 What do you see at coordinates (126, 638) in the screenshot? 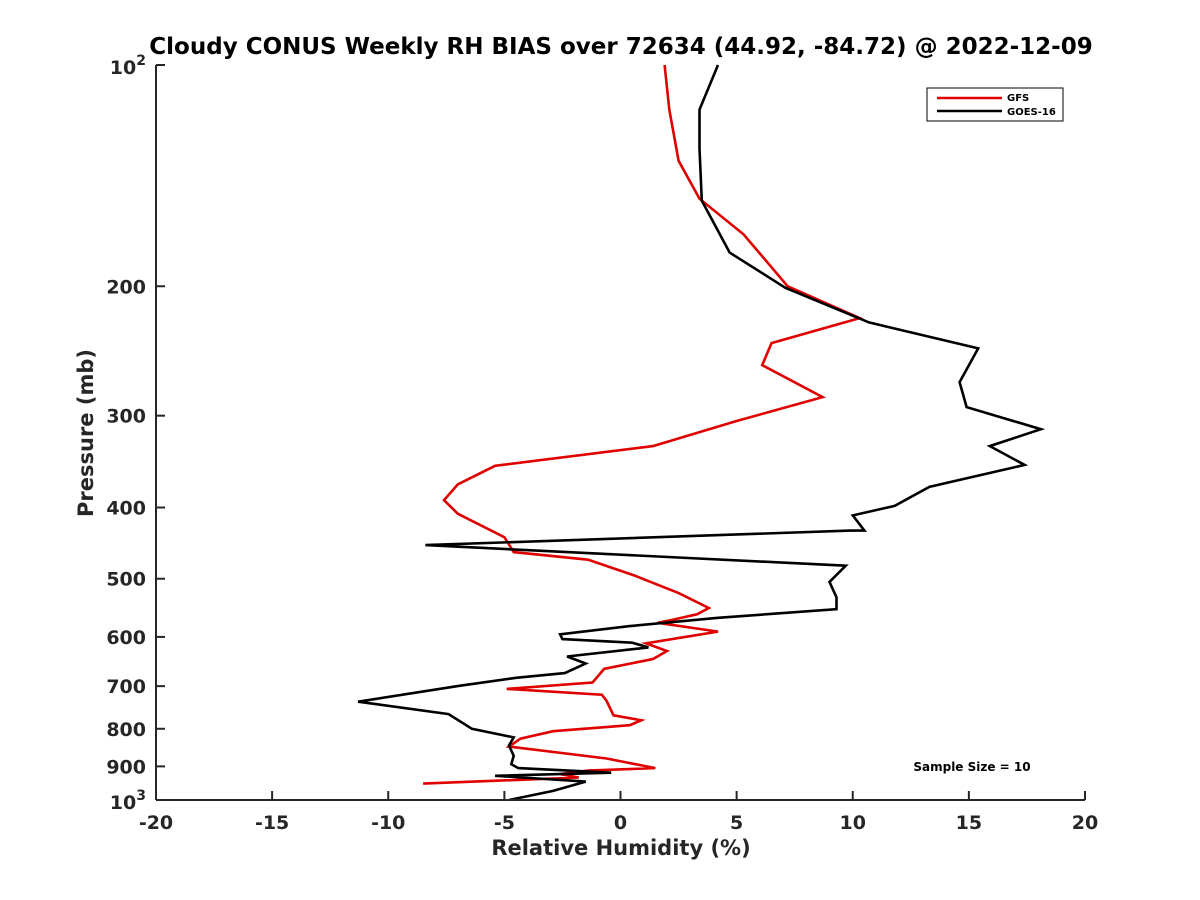
I see `y-tick-label: 600` at bounding box center [126, 638].